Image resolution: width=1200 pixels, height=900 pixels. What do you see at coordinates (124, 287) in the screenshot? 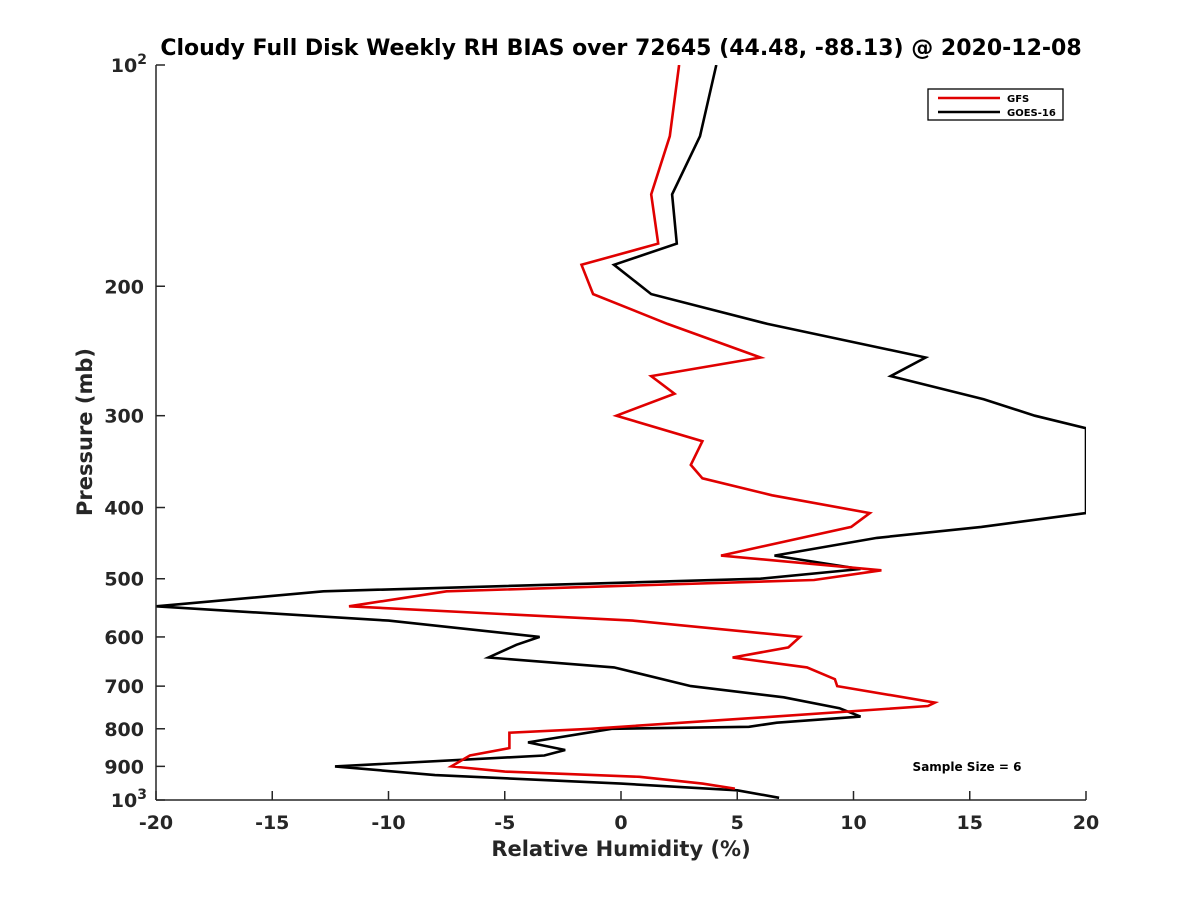
I see `y-tick-label: 200` at bounding box center [124, 287].